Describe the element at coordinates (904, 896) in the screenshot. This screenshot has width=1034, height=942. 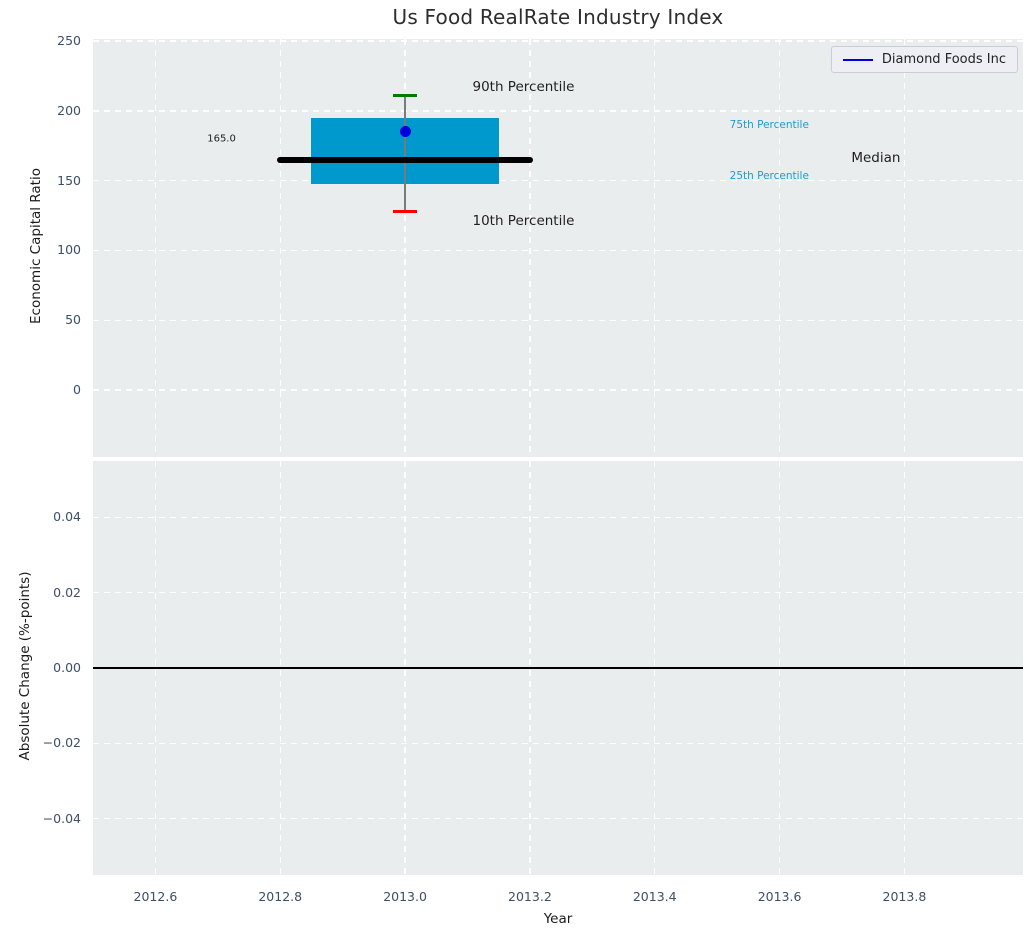
I see `x-tick-label: 2013.8` at that location.